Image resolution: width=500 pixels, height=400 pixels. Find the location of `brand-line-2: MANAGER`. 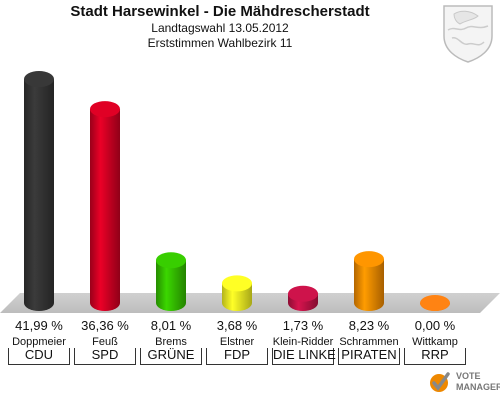

brand-line-2: MANAGER is located at coordinates (478, 387).